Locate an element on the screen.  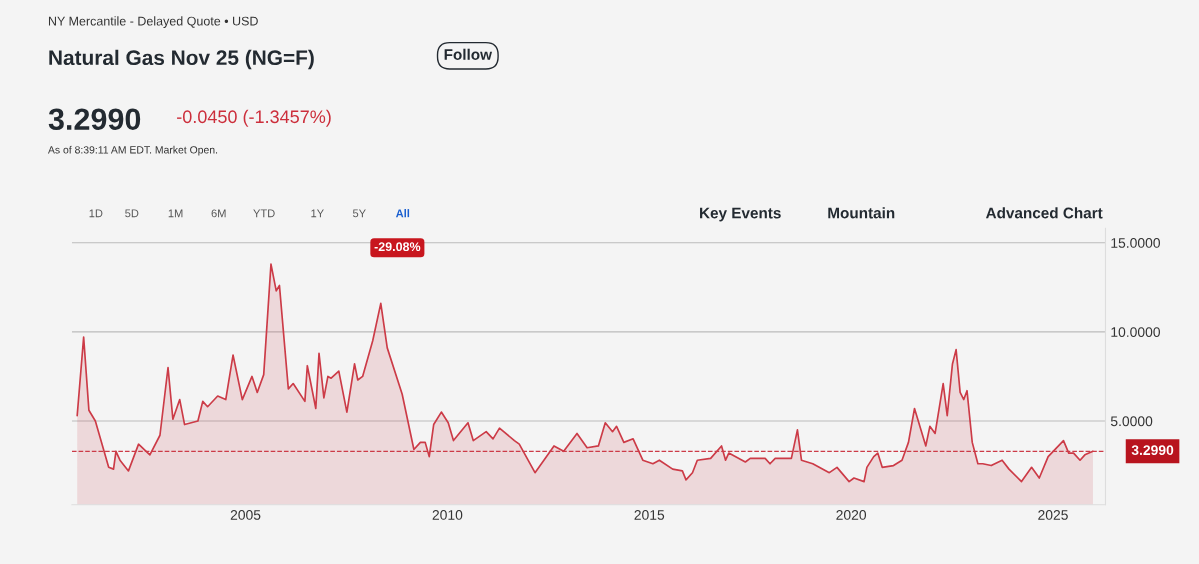
chart-subtitle: NY Mercantile - Delayed Quote • USD is located at coordinates (153, 22).